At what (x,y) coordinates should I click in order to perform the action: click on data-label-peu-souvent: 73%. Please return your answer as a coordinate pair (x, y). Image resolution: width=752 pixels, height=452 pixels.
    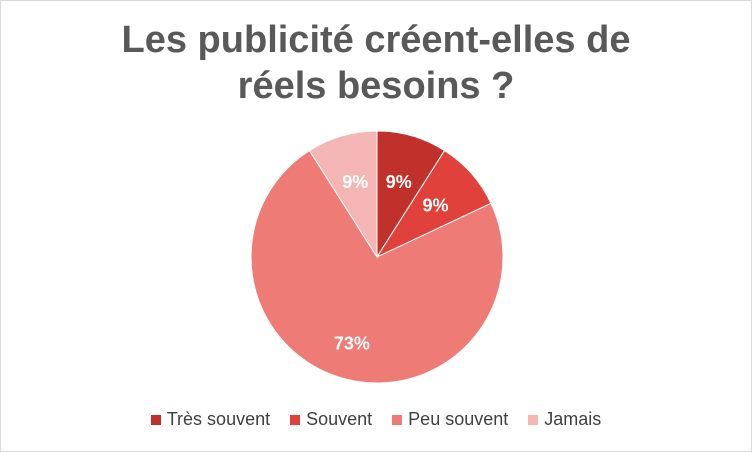
    Looking at the image, I should click on (352, 343).